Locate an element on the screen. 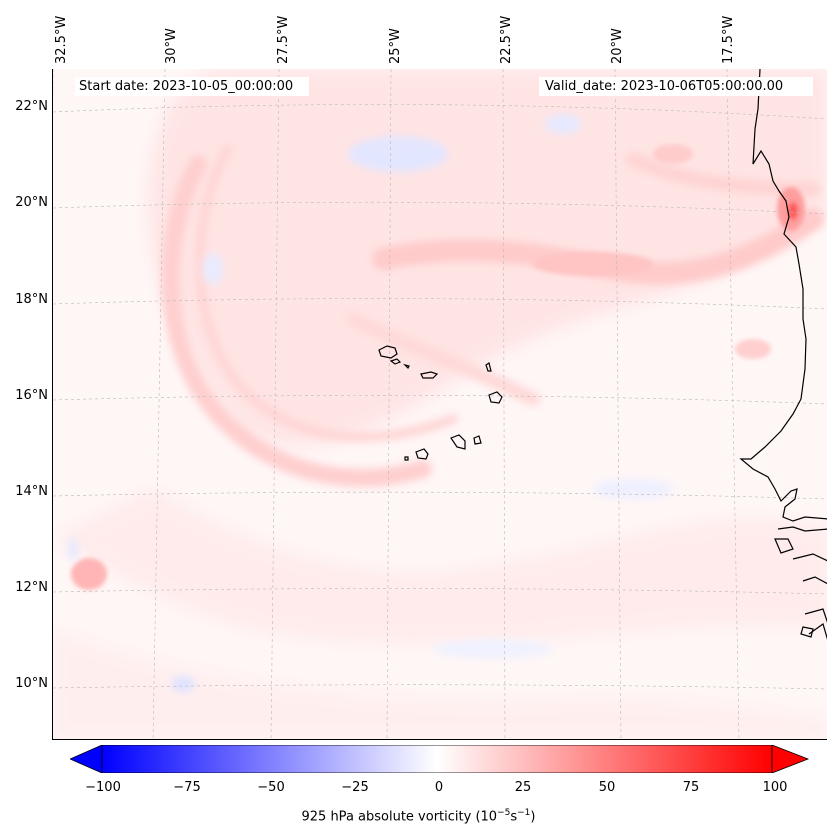 The image size is (837, 839). cbar-tick: −25 is located at coordinates (355, 787).